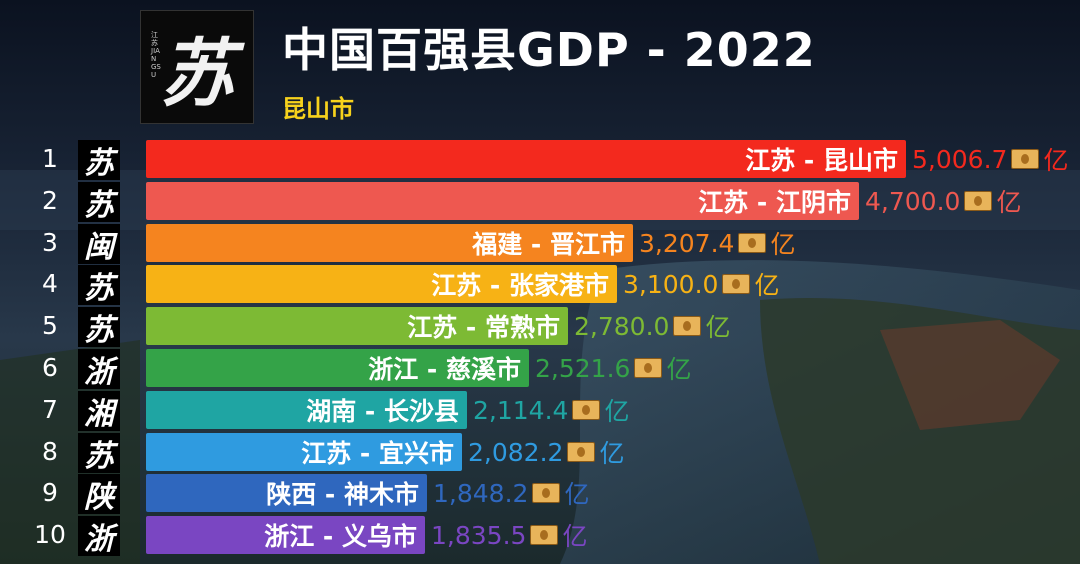 This screenshot has width=1080, height=564. Describe the element at coordinates (337, 368) in the screenshot. I see `bar: 浙江 - 慈溪市` at that location.